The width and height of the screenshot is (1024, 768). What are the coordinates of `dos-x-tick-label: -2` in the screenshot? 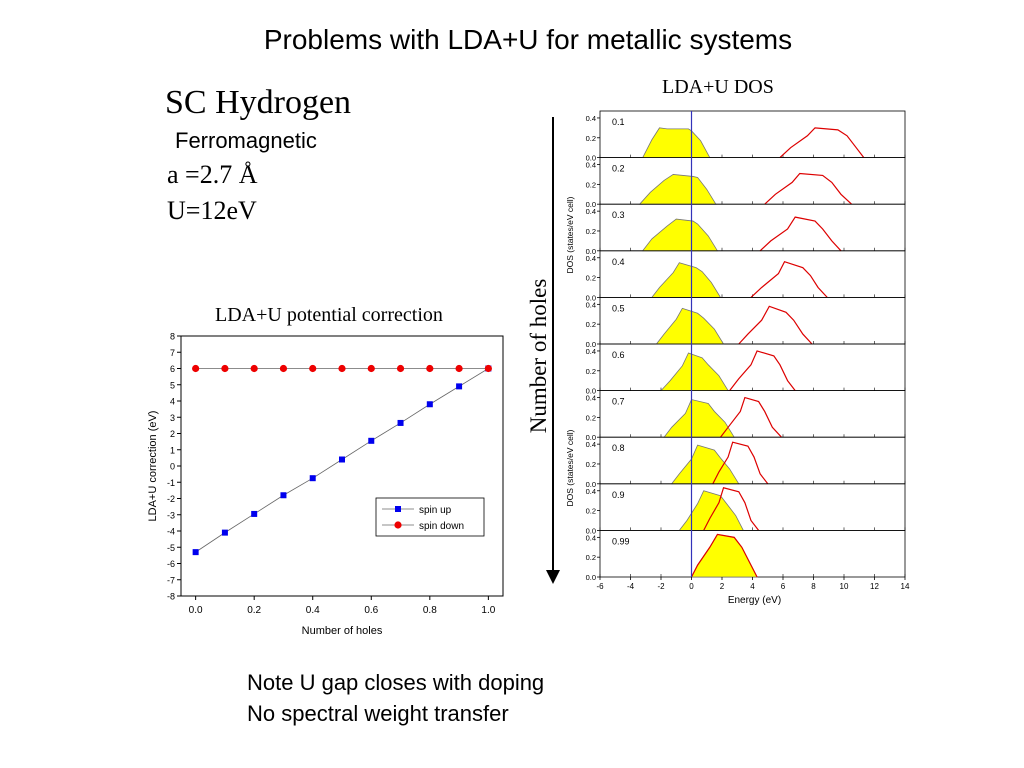 It's located at (661, 586).